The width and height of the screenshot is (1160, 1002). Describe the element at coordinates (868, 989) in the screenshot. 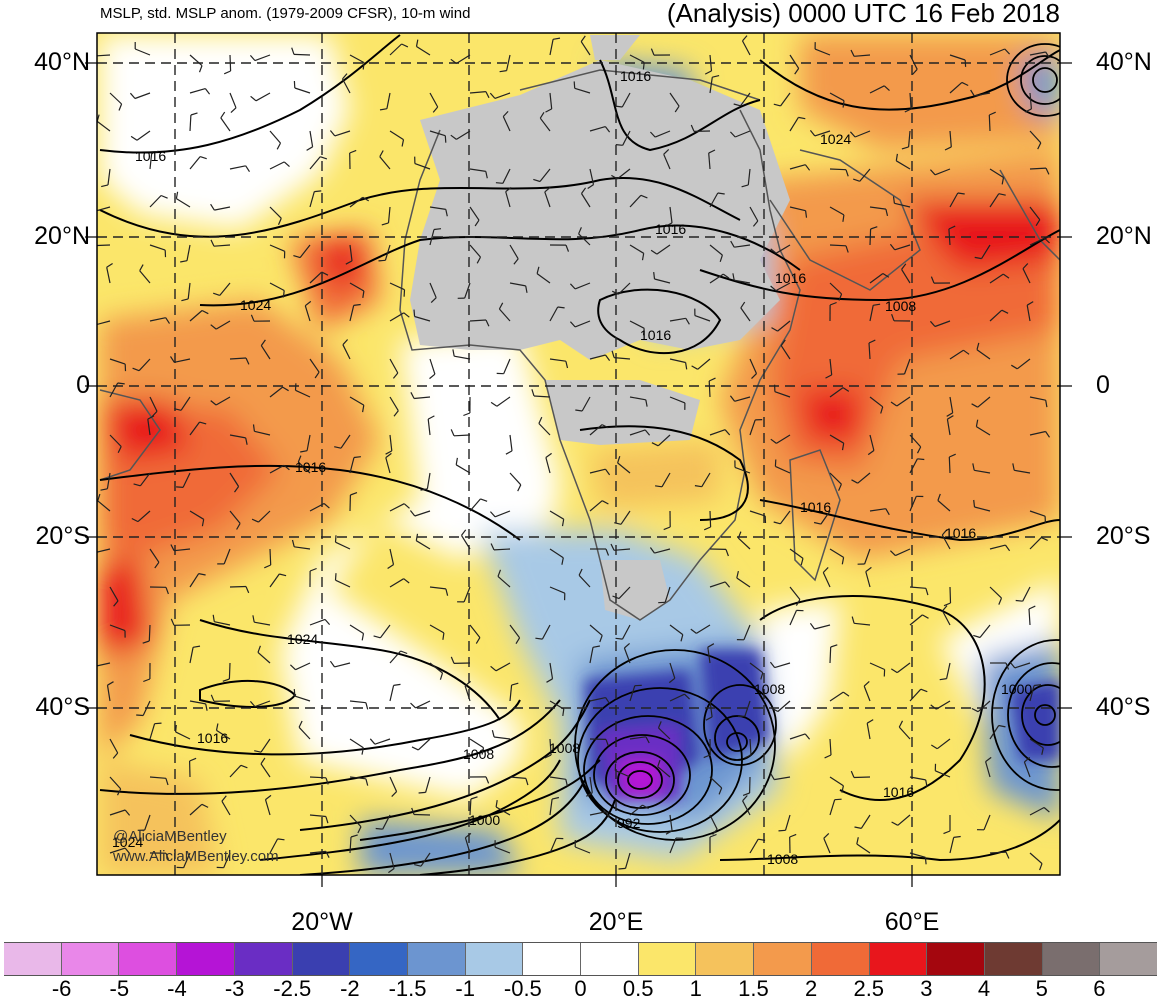

I see `colorbar-tick-label: 2.5` at that location.